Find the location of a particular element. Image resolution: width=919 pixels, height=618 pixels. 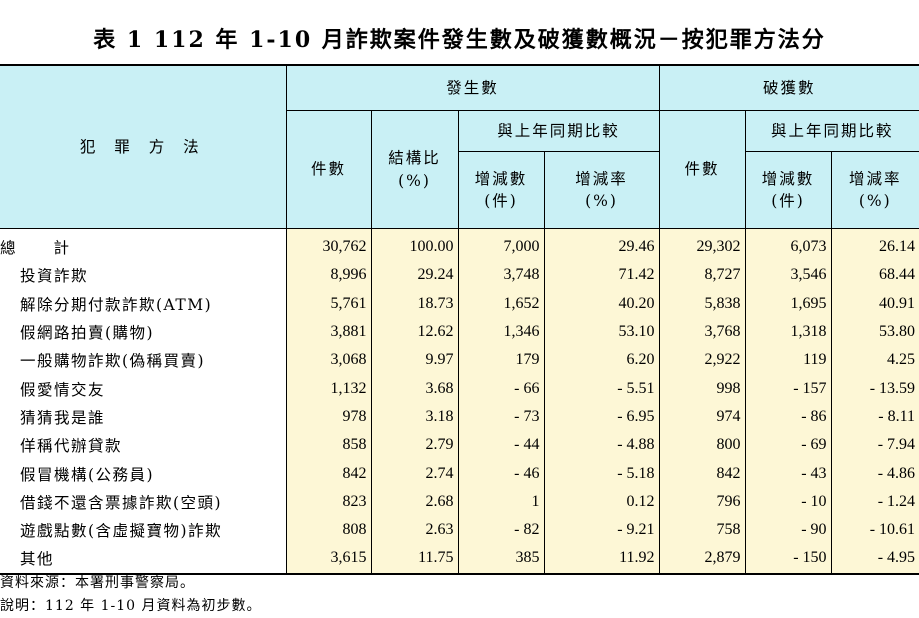

table-cell: 1,652 is located at coordinates (500, 303).